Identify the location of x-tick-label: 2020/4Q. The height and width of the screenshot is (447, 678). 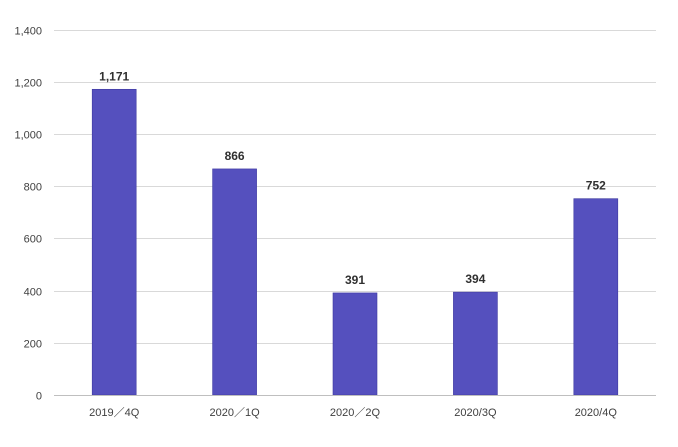
(596, 413).